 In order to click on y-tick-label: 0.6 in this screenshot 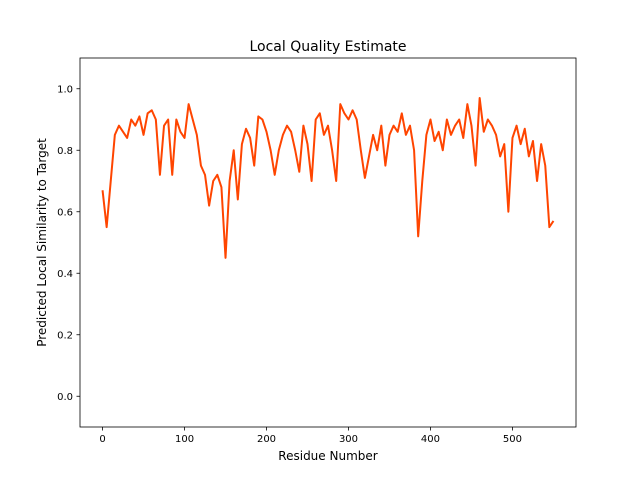, I will do `click(65, 212)`.